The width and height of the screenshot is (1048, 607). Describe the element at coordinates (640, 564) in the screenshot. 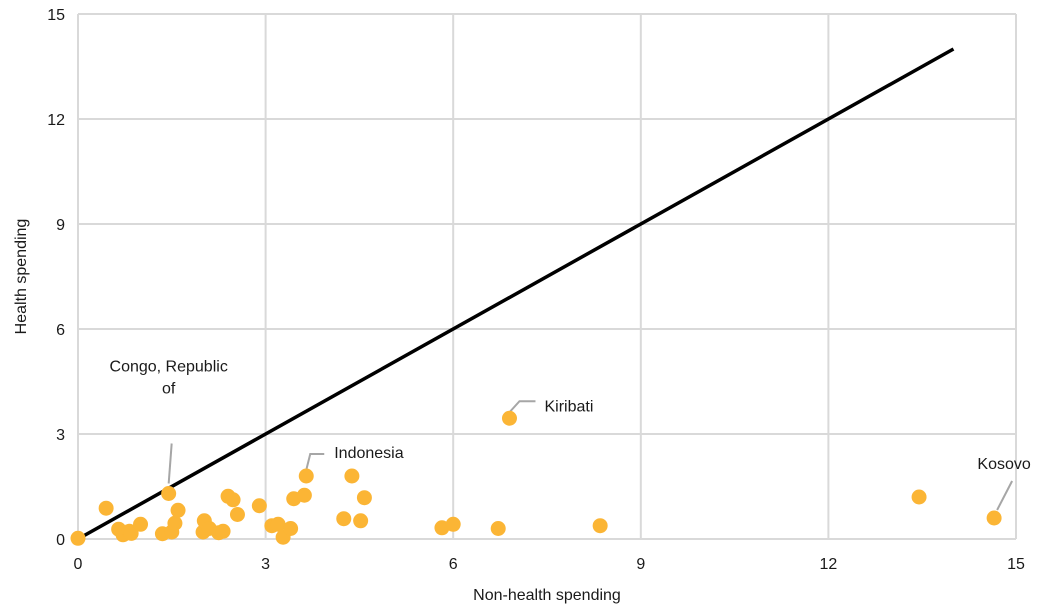

I see `x-tick-label: 9` at that location.